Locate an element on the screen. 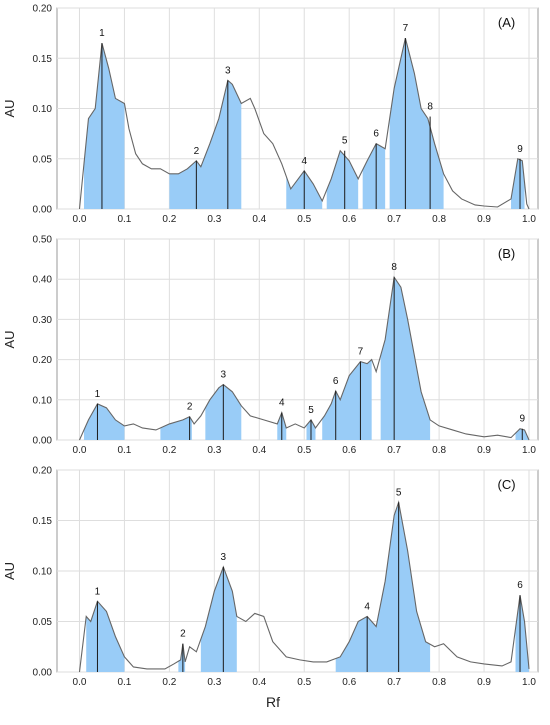 This screenshot has height=725, width=550. panel-label: (B) is located at coordinates (506, 253).